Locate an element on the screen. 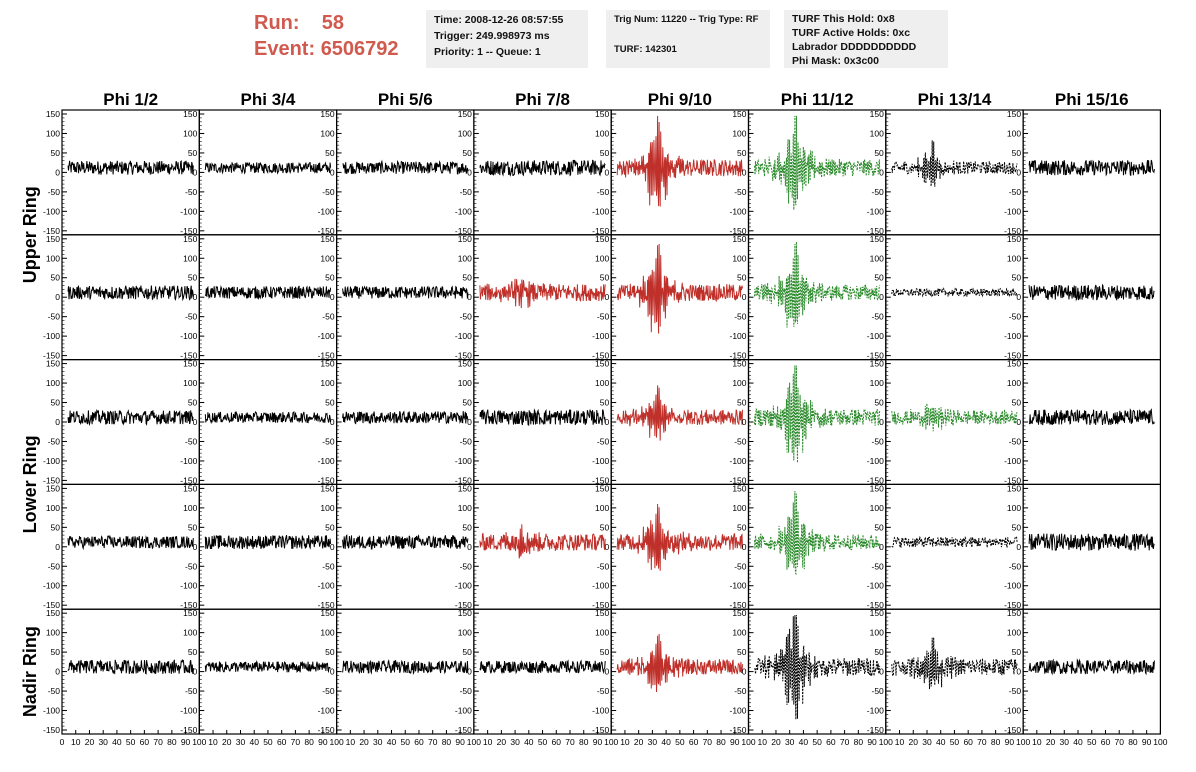 The height and width of the screenshot is (772, 1196). x-tick-label: 50 is located at coordinates (680, 742).